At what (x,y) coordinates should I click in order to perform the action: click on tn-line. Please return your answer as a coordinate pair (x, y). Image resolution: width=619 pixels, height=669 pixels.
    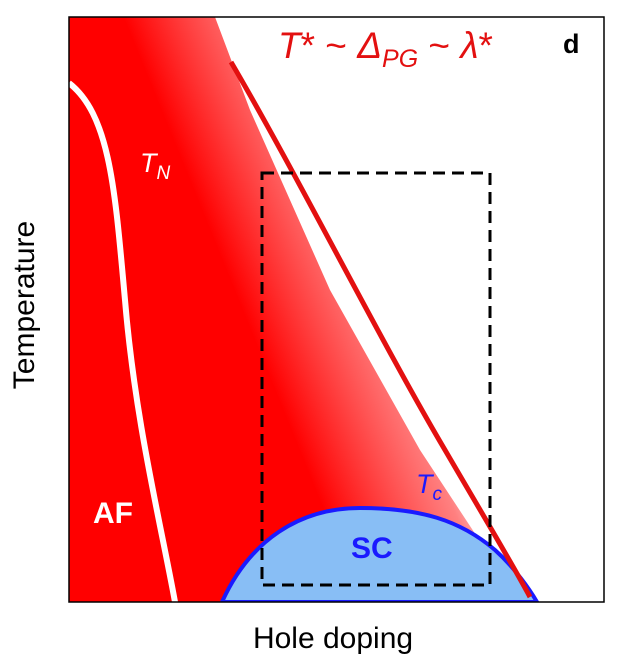
    Looking at the image, I should click on (123, 341).